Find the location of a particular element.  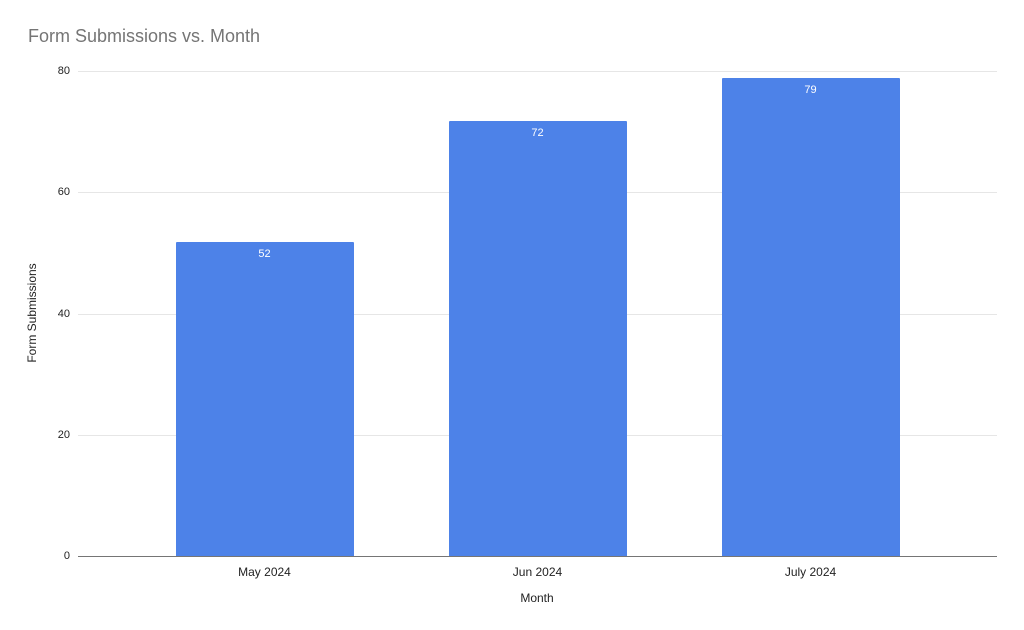

x-axis-title: Month is located at coordinates (537, 598).